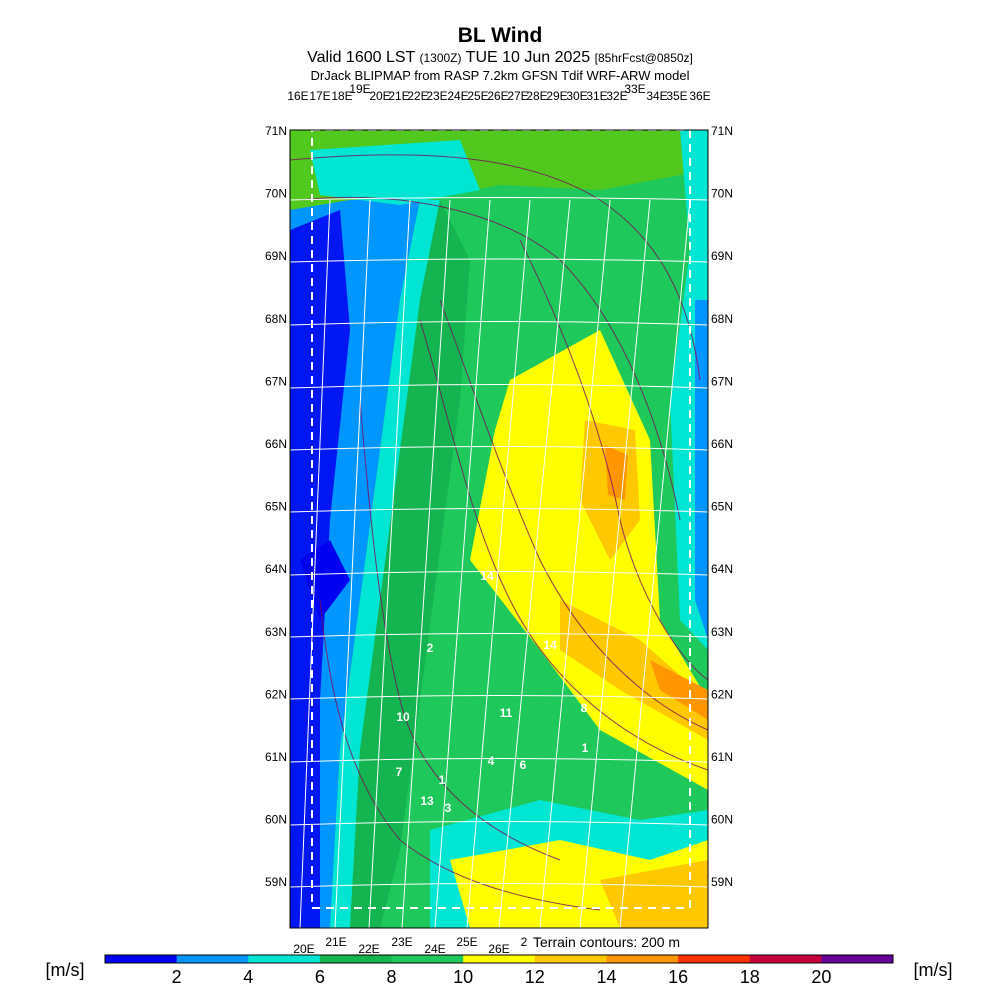 The image size is (1000, 1005). I want to click on point-label: 2, so click(430, 648).